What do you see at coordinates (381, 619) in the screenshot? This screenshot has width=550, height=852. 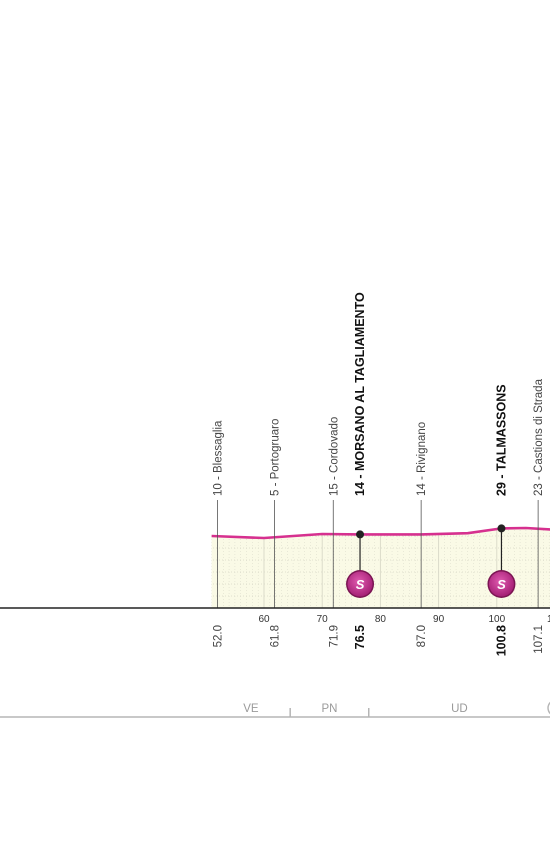 I see `tick-label-80: 80` at bounding box center [381, 619].